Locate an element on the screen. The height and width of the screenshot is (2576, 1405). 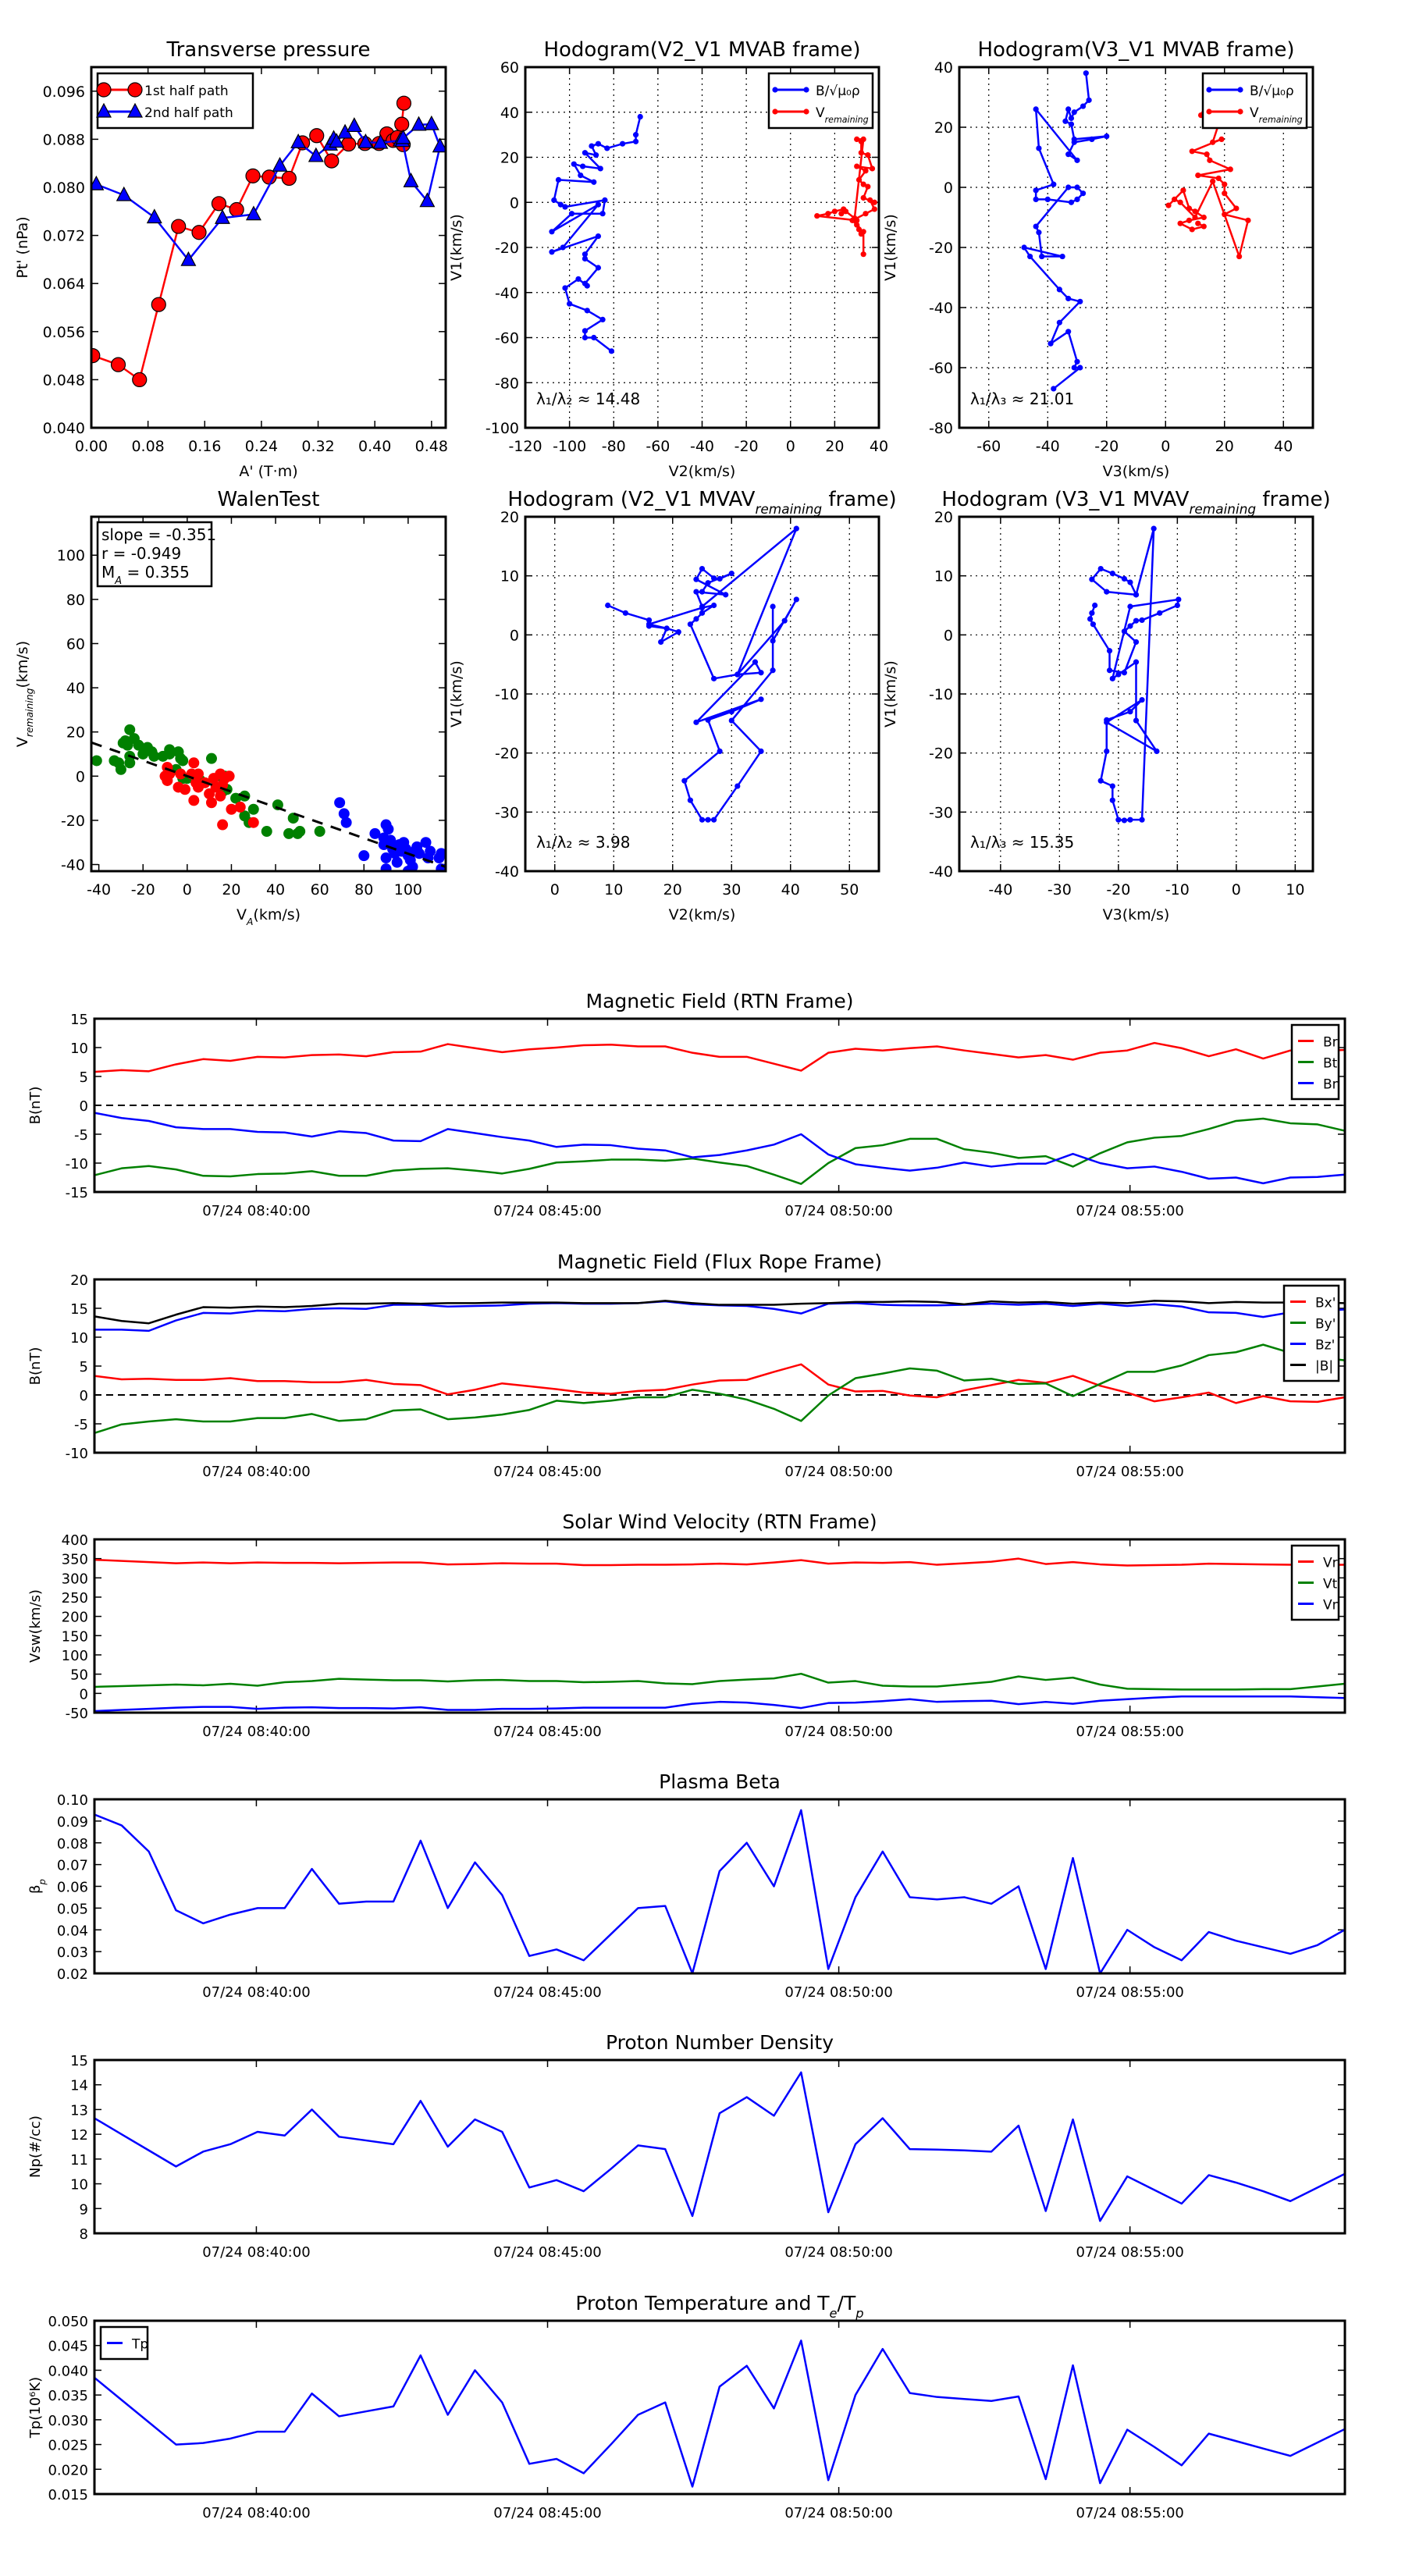
series-v-remaining is located at coordinates (845, 197).